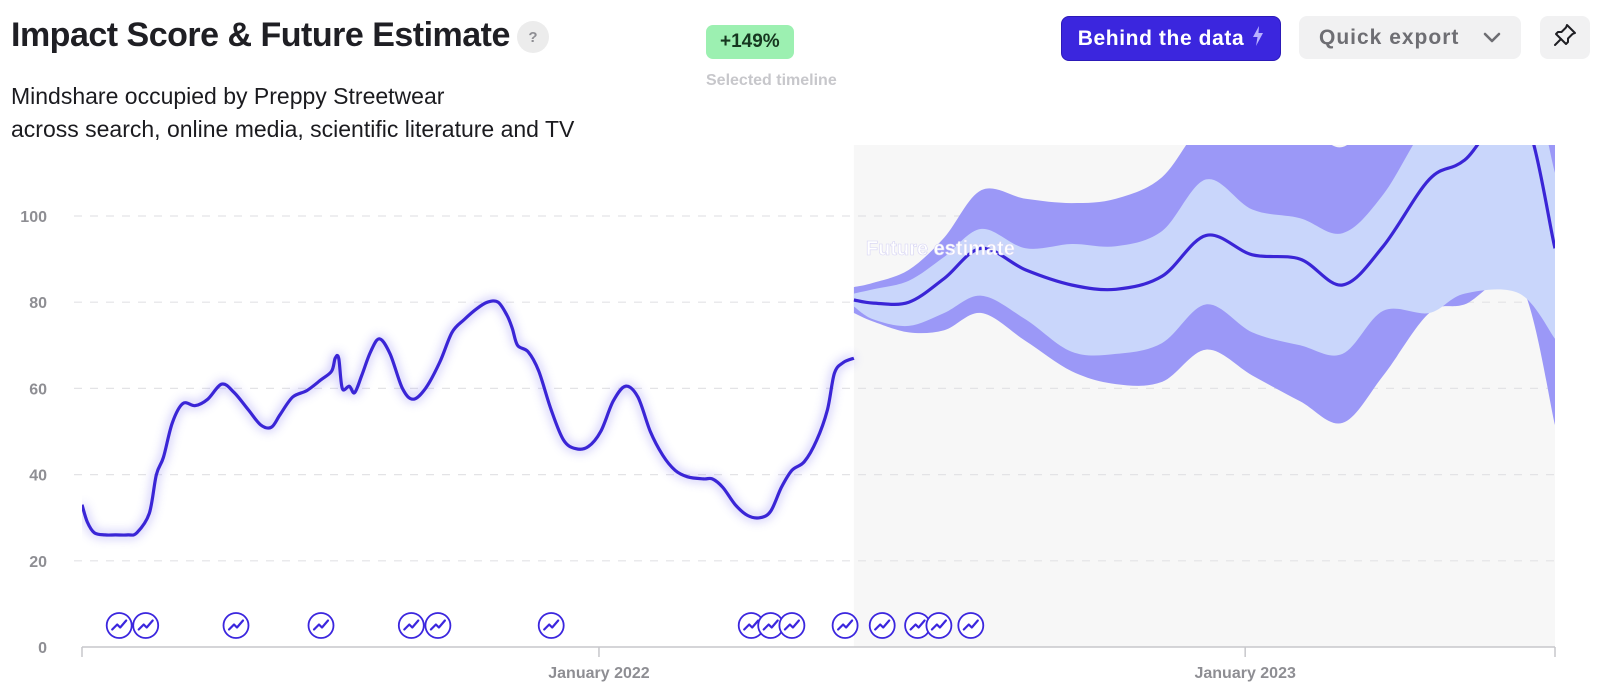  What do you see at coordinates (771, 80) in the screenshot?
I see `badge-caption: Selected timeline` at bounding box center [771, 80].